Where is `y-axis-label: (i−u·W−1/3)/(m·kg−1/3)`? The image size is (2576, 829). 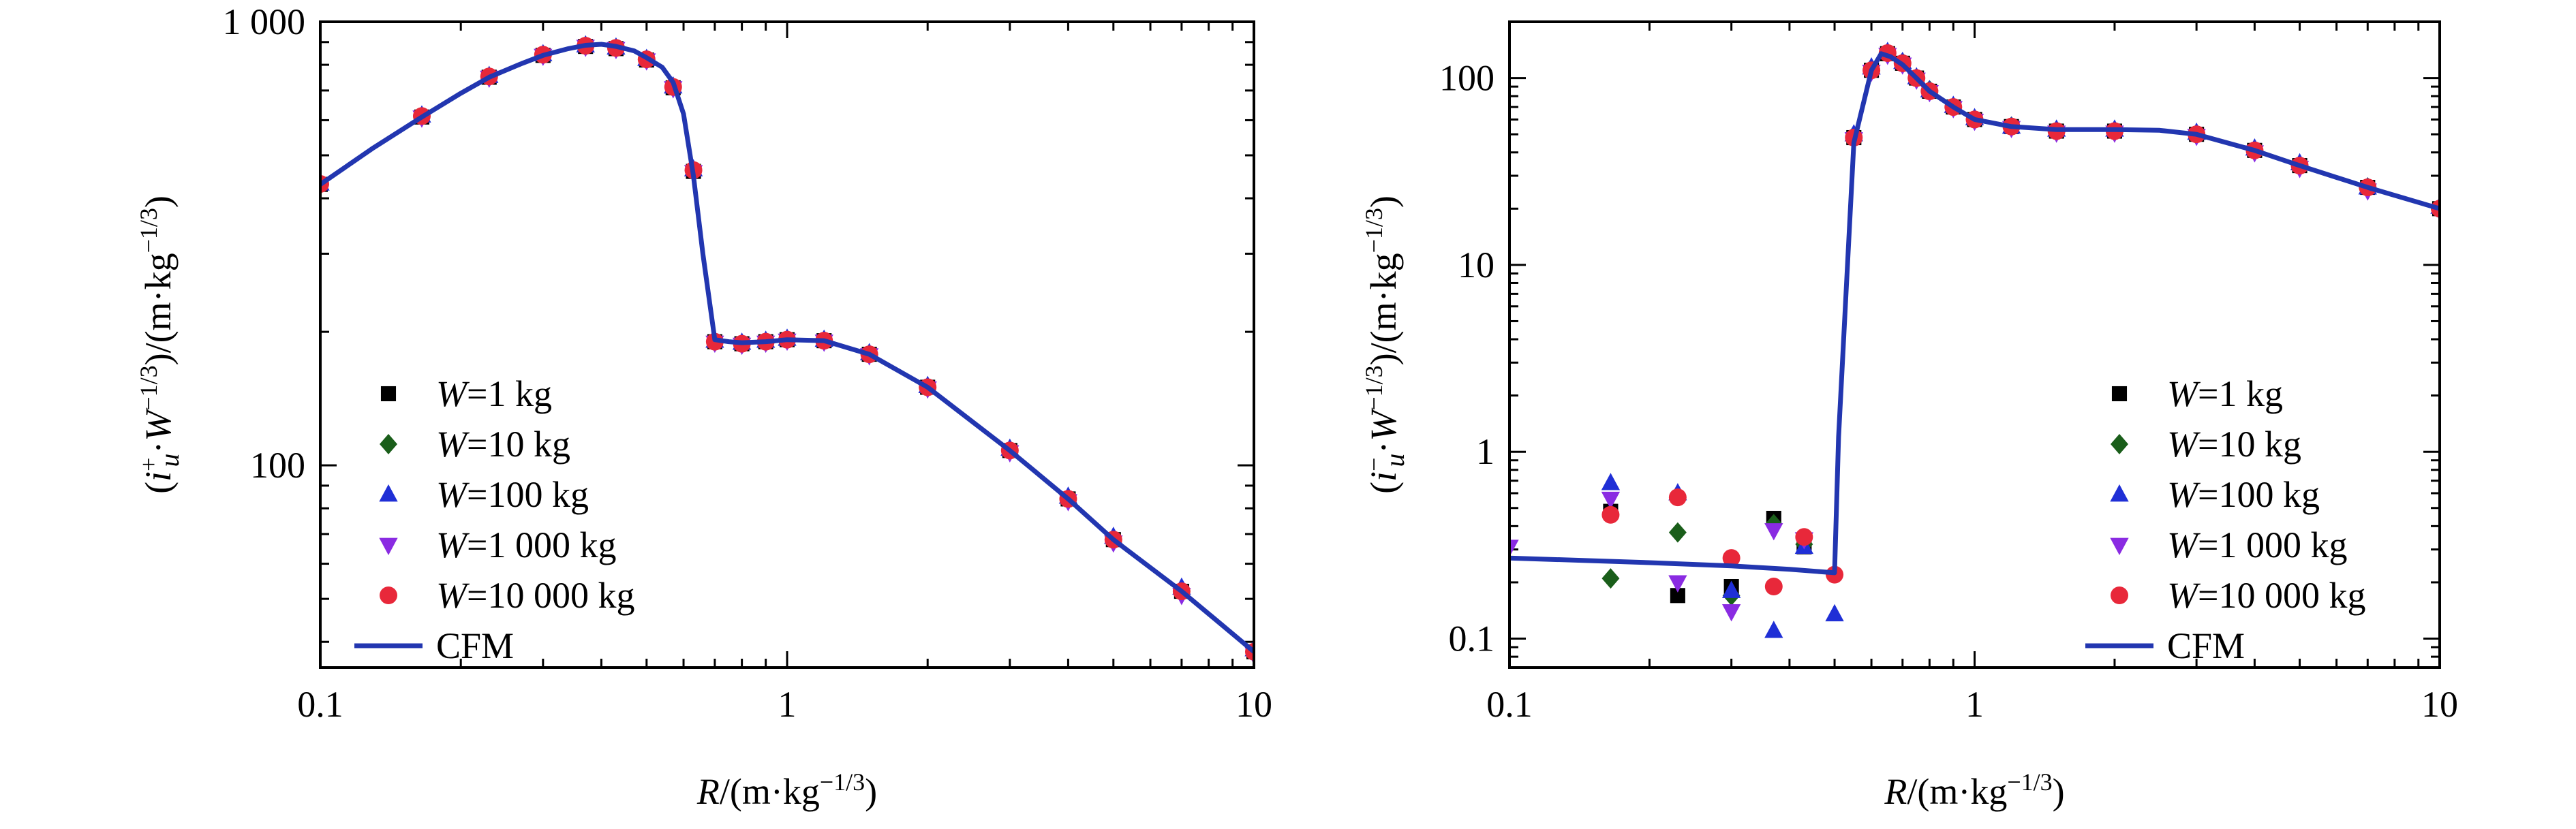
y-axis-label: (i−u·W−1/3)/(m·kg−1/3) is located at coordinates (1385, 344).